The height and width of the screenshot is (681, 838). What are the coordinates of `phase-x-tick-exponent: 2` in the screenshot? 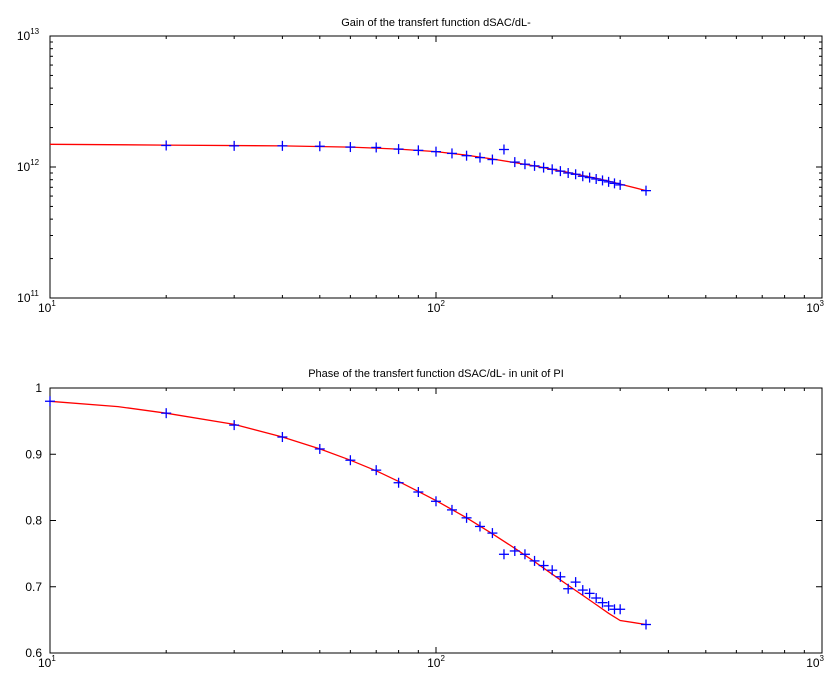 It's located at (442, 658).